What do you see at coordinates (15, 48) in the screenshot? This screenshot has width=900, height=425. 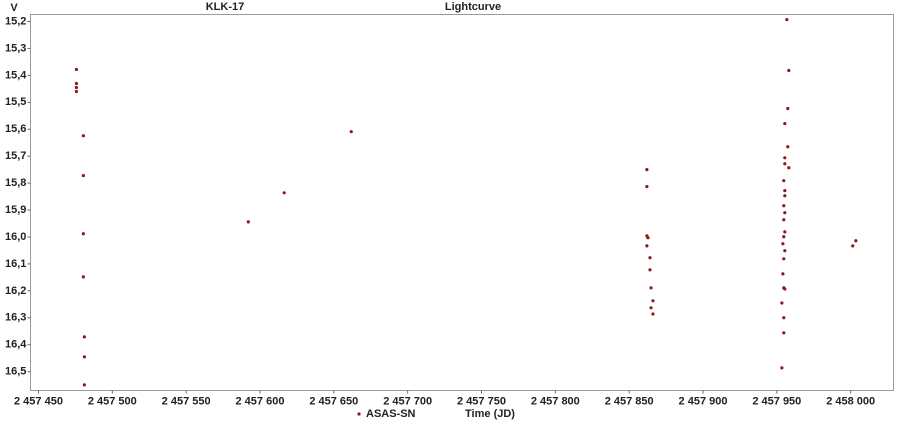 I see `y-tick-label: 15,3` at bounding box center [15, 48].